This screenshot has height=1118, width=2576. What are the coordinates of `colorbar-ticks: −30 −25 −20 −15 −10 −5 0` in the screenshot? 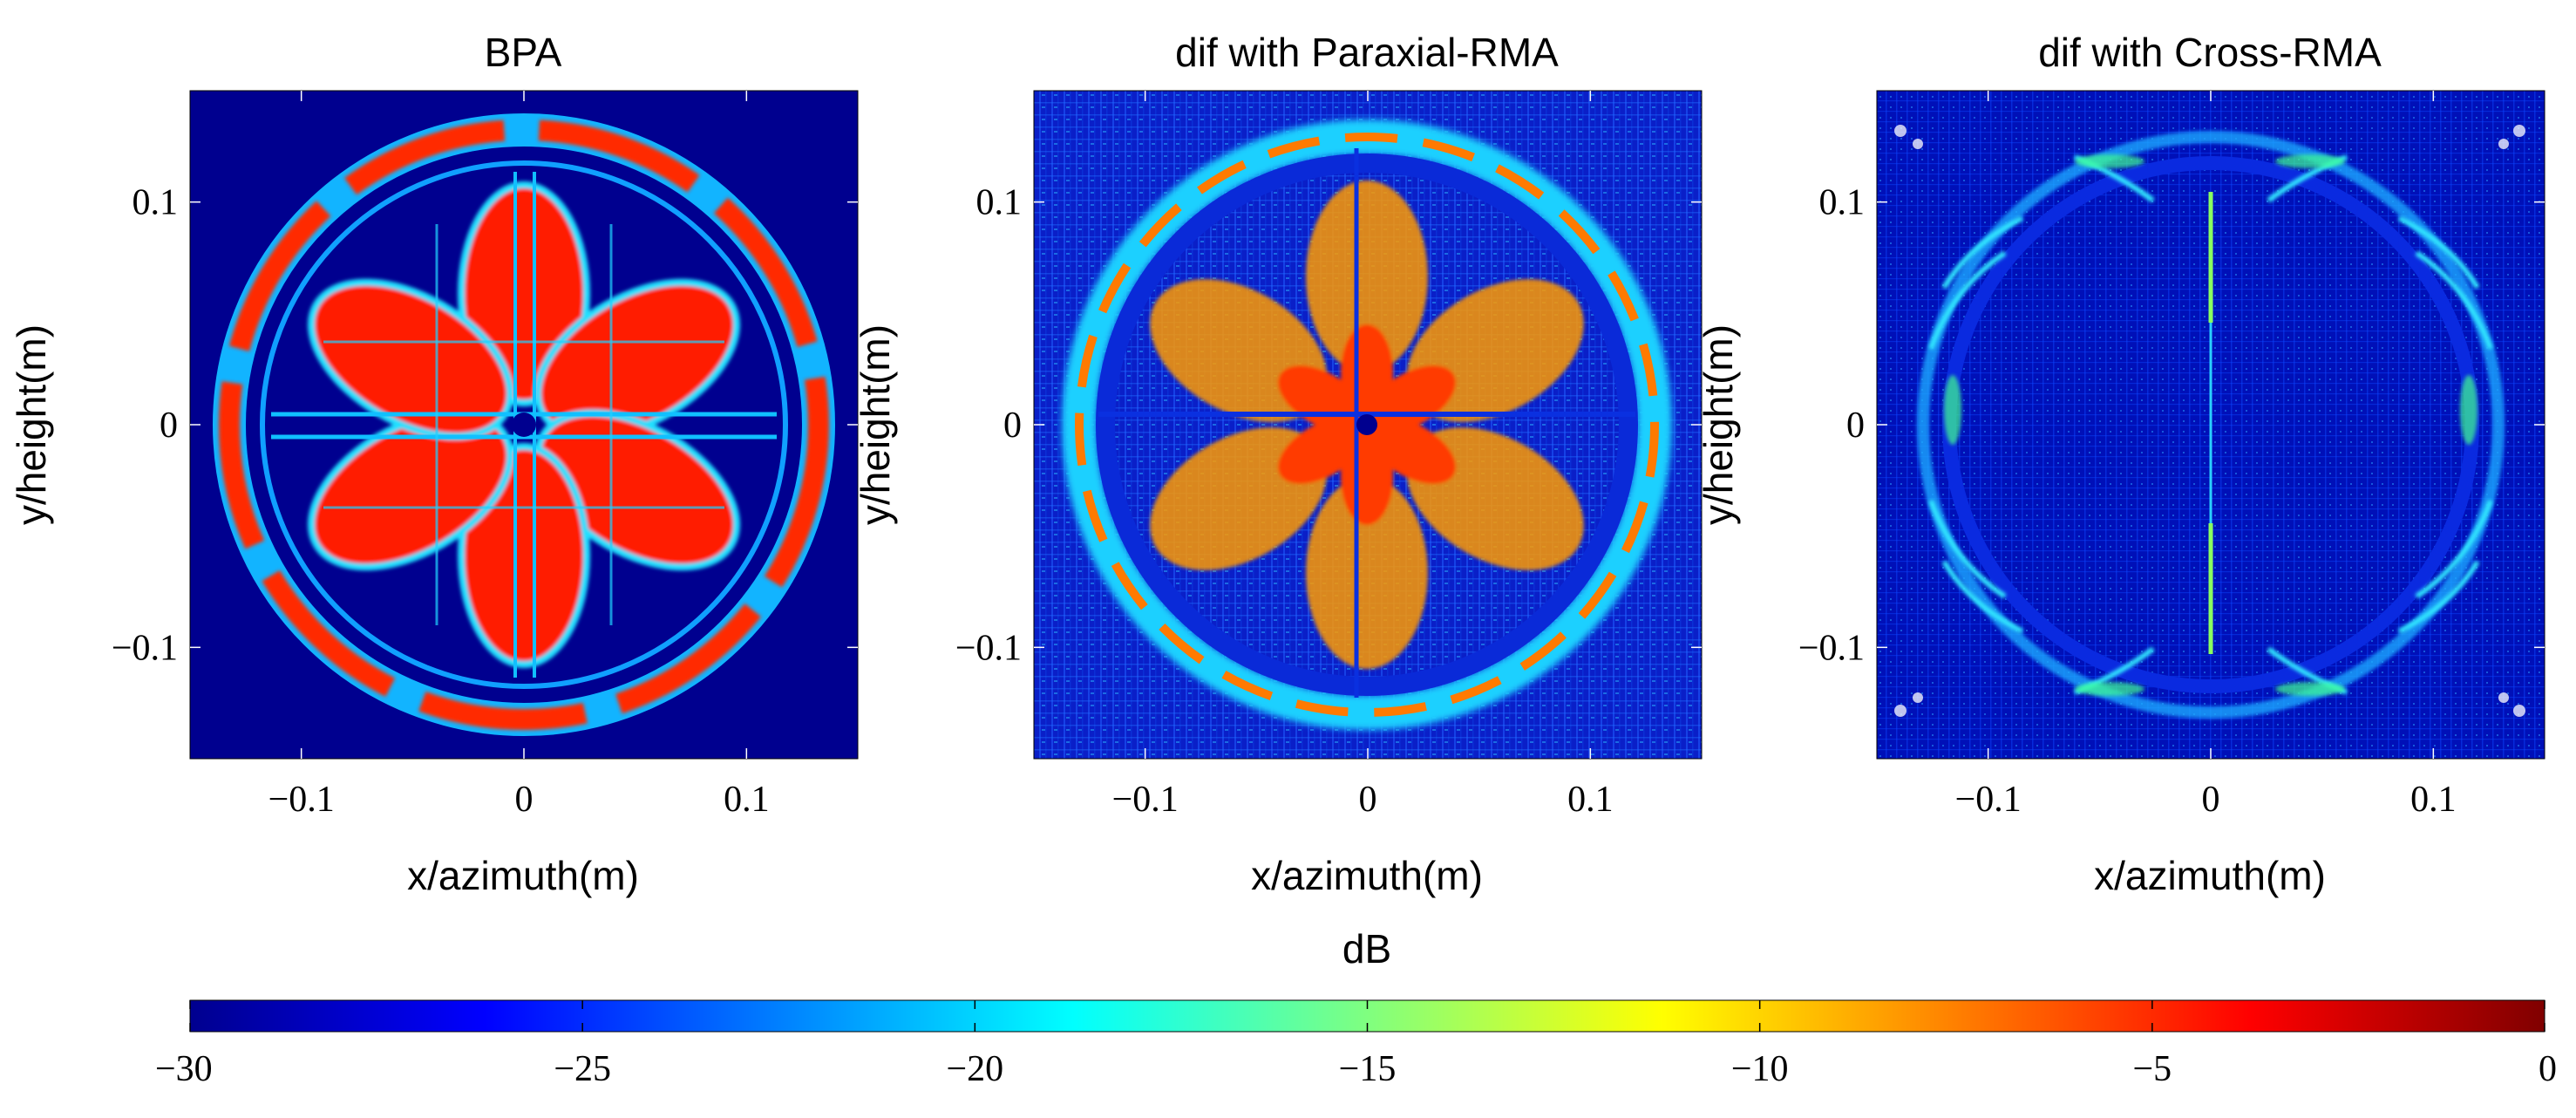 It's located at (1356, 1044).